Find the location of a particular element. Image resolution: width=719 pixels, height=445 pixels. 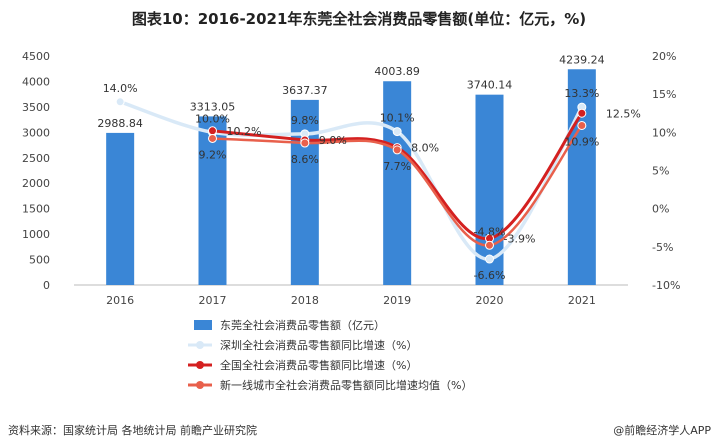

series-data-label: 8.0% is located at coordinates (425, 148).